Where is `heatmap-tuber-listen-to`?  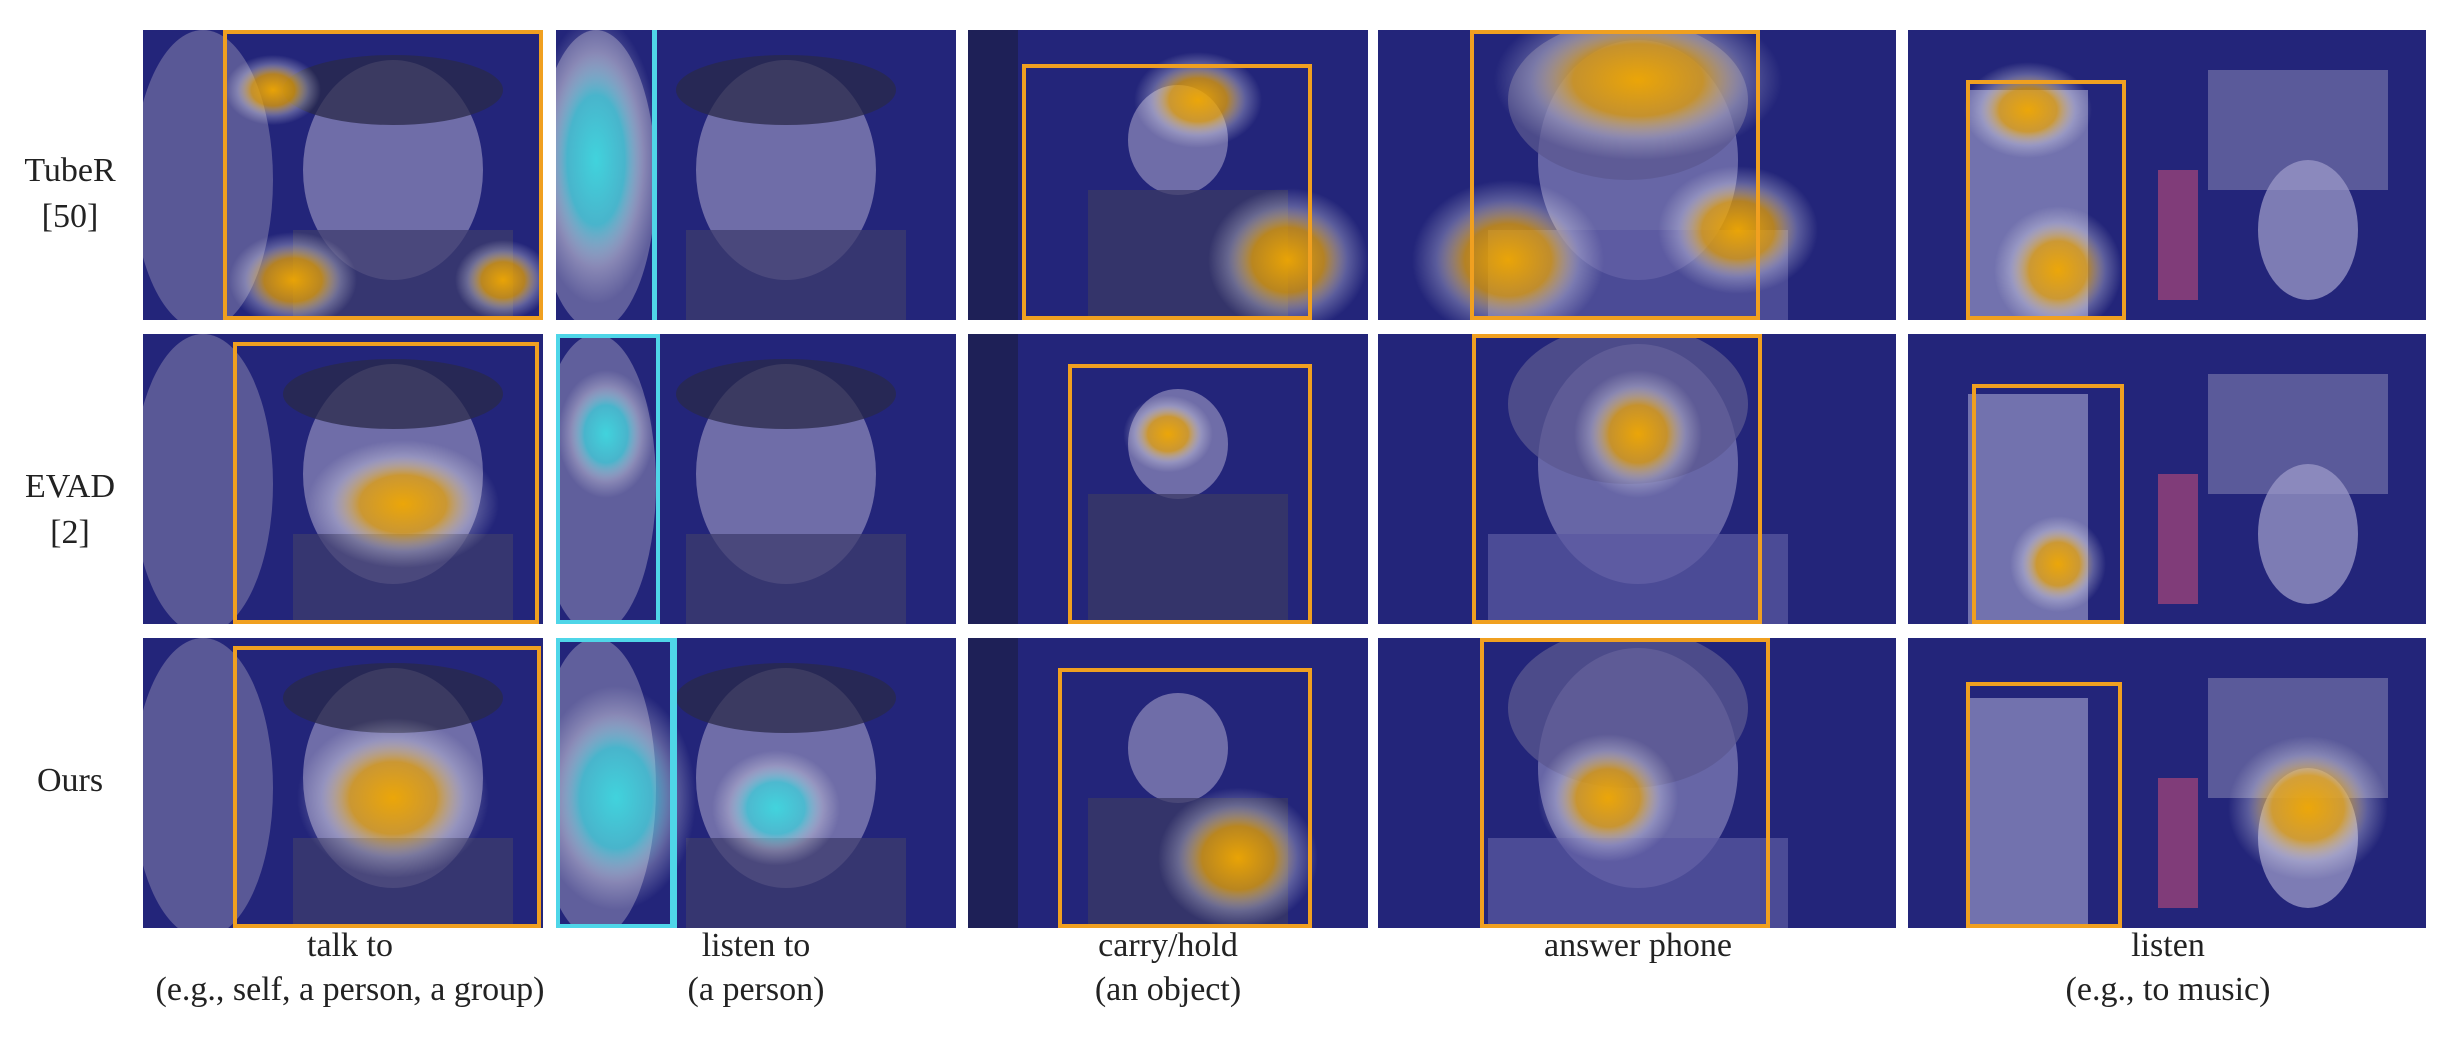
heatmap-tuber-listen-to is located at coordinates (756, 175).